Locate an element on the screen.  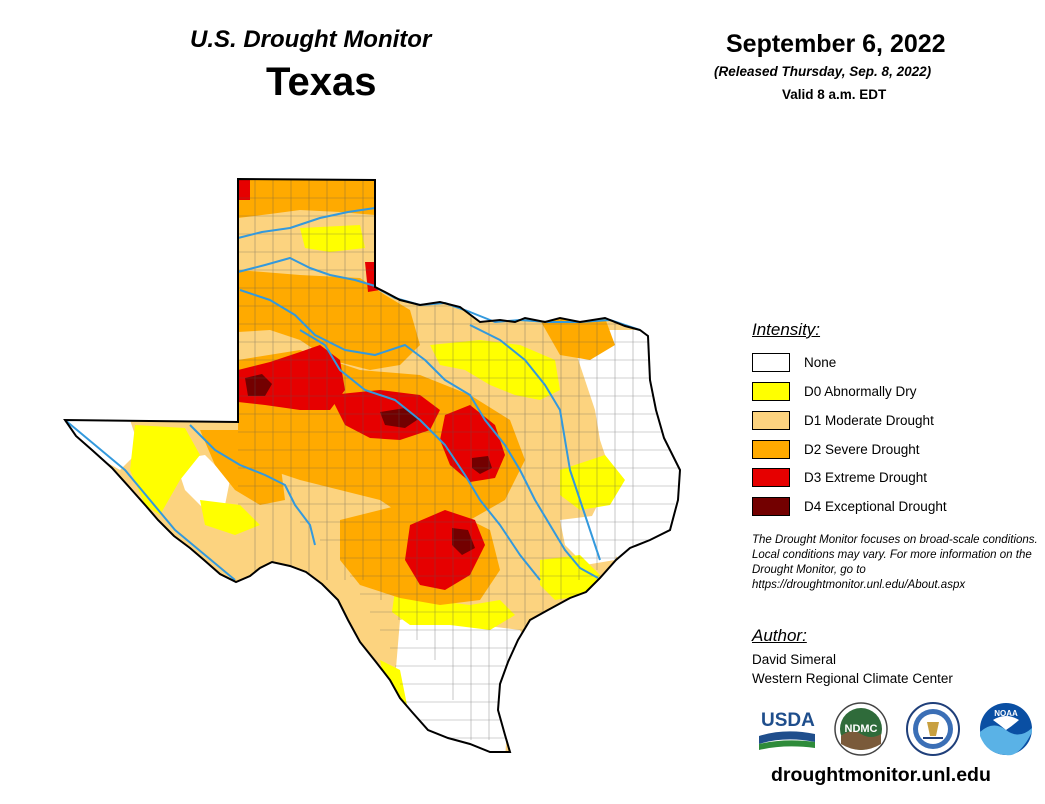
author-name: David Simeral is located at coordinates (794, 659).